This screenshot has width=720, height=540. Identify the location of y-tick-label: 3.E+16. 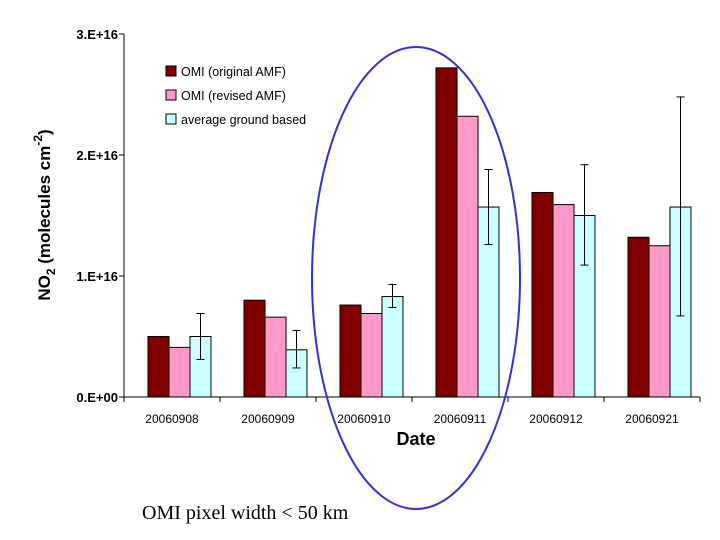
(97, 34).